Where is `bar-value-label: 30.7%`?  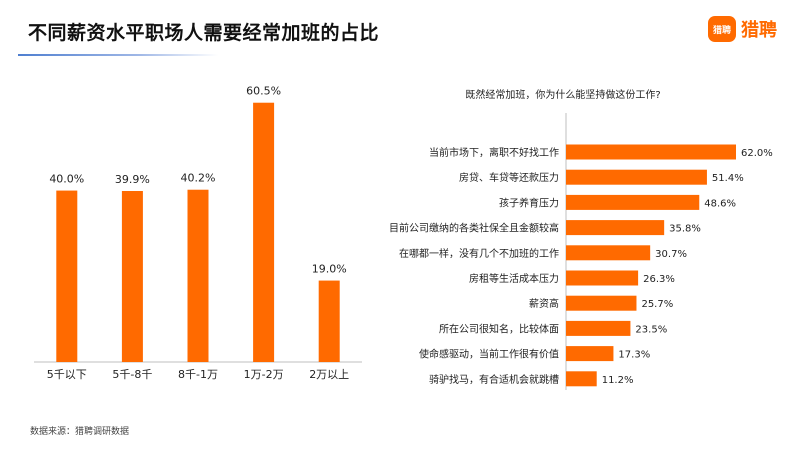 bar-value-label: 30.7% is located at coordinates (671, 254).